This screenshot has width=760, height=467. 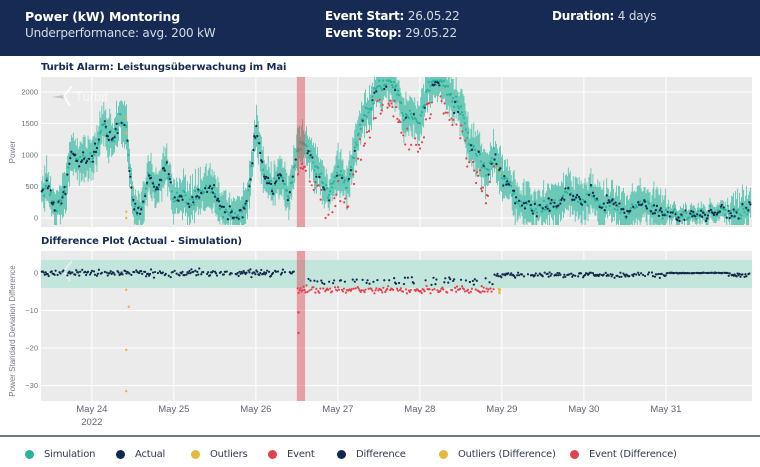 What do you see at coordinates (219, 454) in the screenshot?
I see `legend-item: Outliers` at bounding box center [219, 454].